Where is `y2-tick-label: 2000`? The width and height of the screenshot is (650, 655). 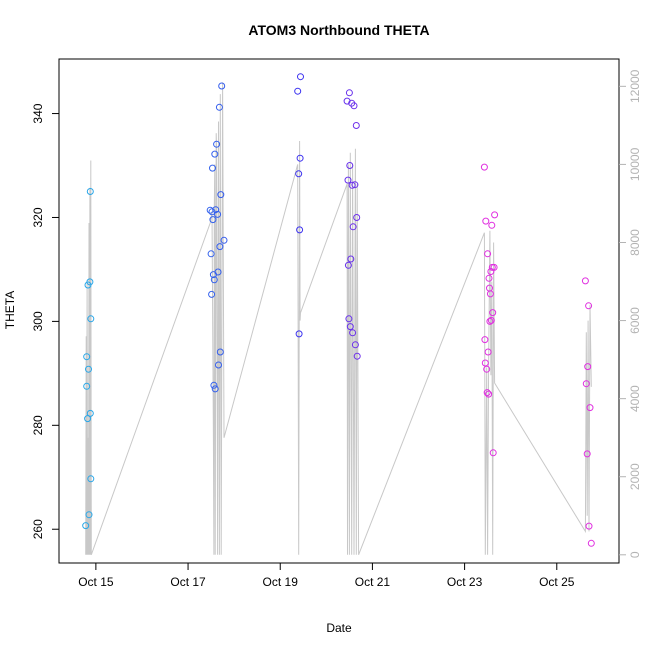
y2-tick-label: 2000 is located at coordinates (635, 476).